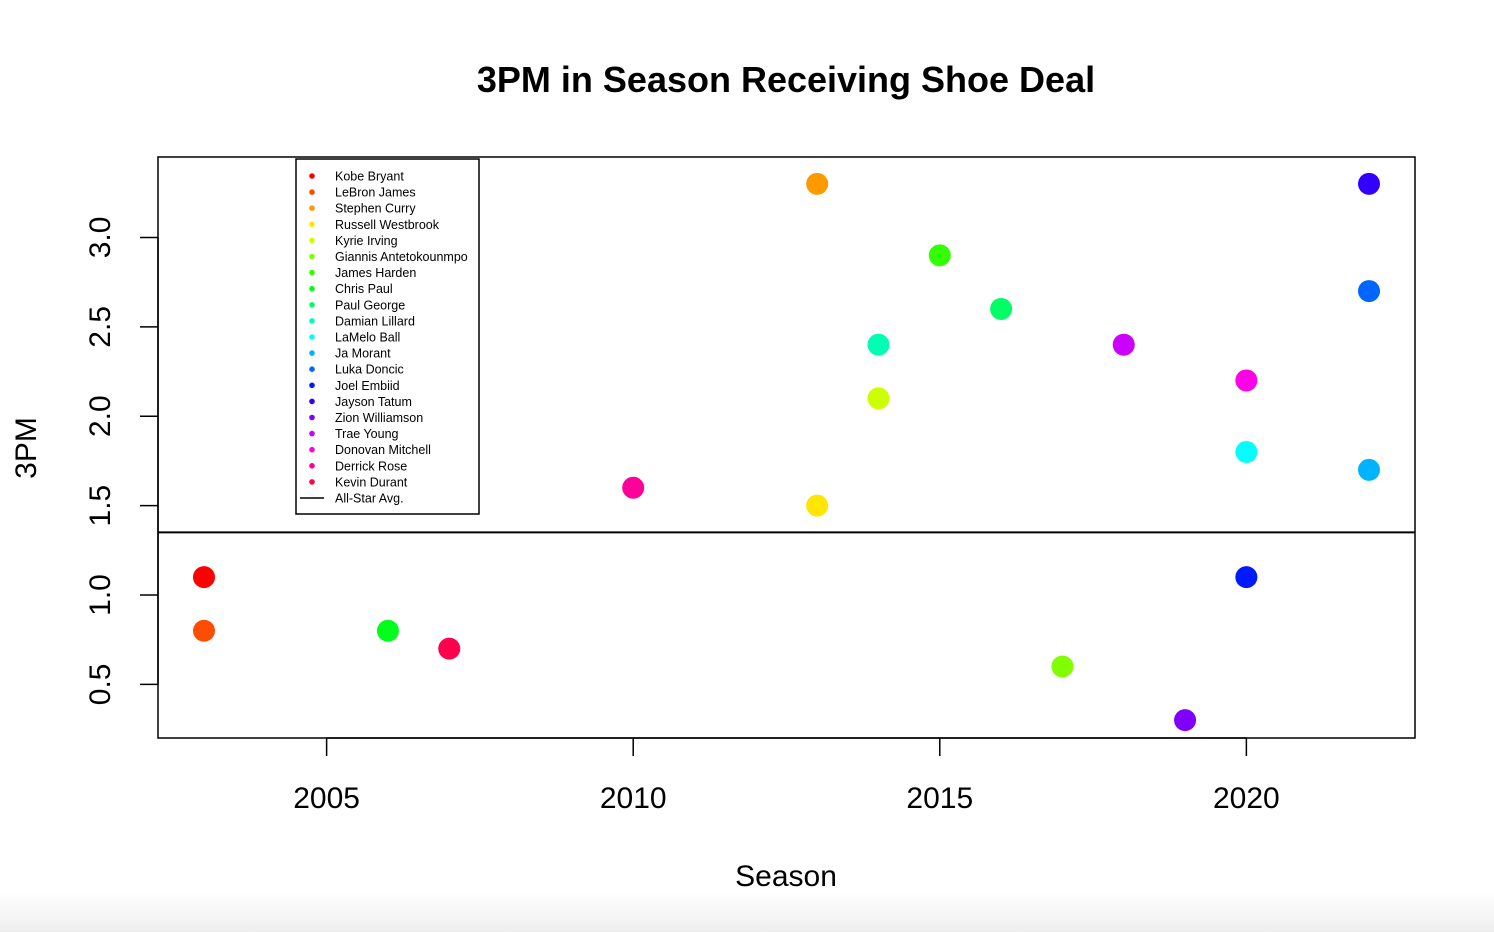 This screenshot has width=1494, height=932. What do you see at coordinates (100, 506) in the screenshot?
I see `y-tick-label: 1.5` at bounding box center [100, 506].